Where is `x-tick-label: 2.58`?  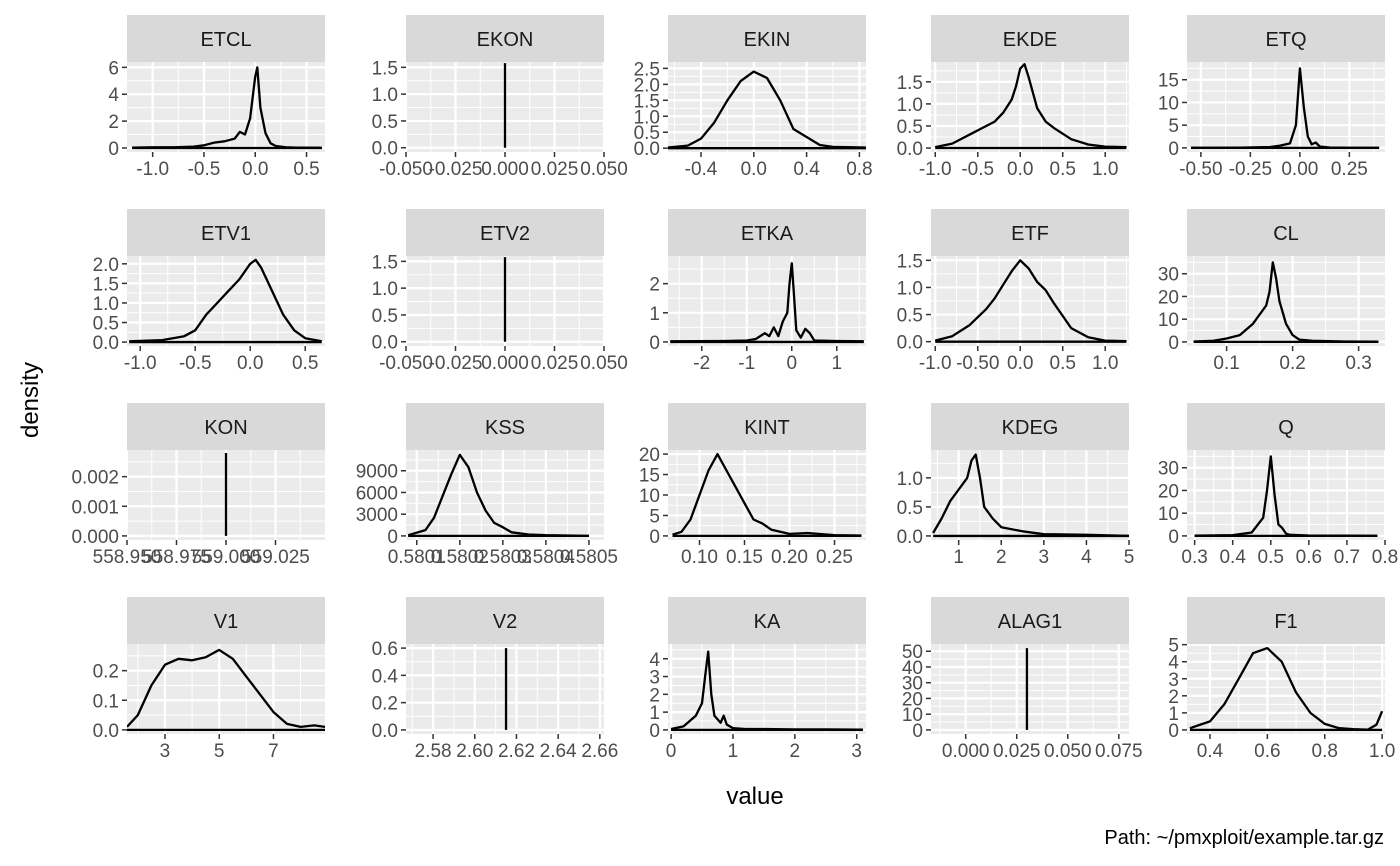
x-tick-label: 2.58 is located at coordinates (433, 751).